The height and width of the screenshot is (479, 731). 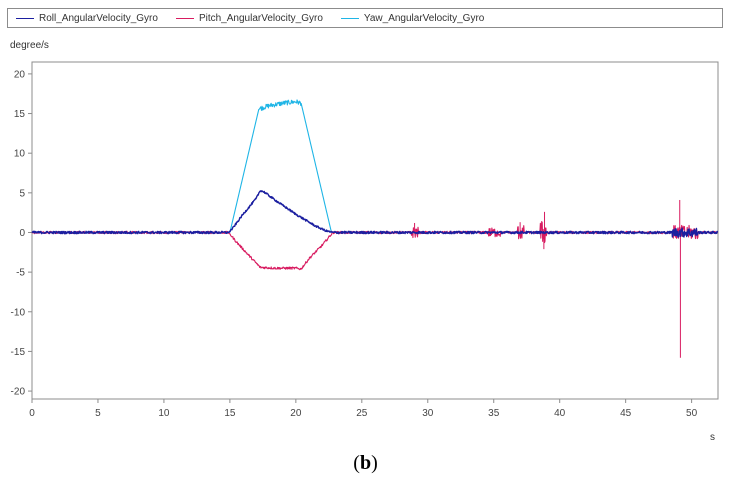 What do you see at coordinates (98, 413) in the screenshot?
I see `x-tick-label: 5` at bounding box center [98, 413].